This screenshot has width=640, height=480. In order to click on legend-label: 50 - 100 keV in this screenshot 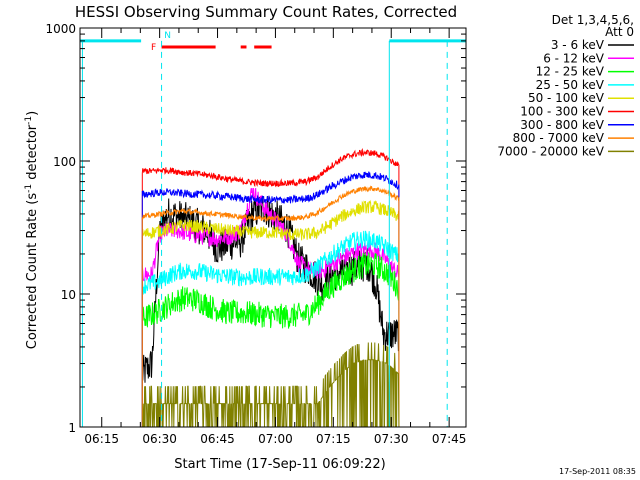, I will do `click(566, 98)`.